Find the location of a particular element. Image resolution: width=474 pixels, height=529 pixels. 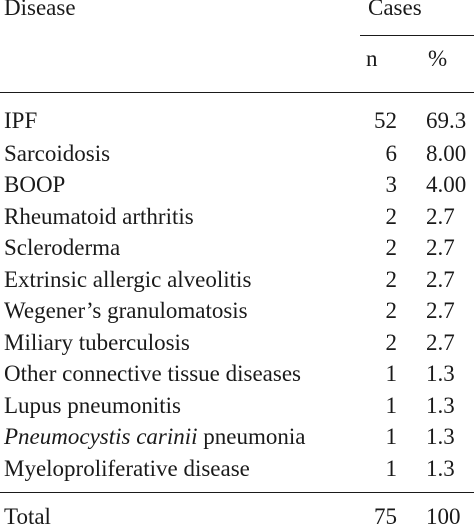

row-disease: Pneumocystis carinii pneumonia is located at coordinates (155, 437).